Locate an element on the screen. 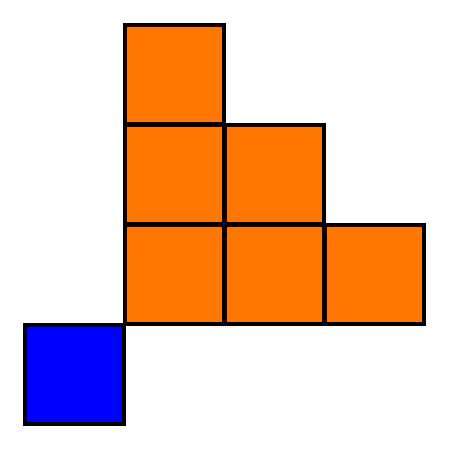 The width and height of the screenshot is (450, 450). orange-block-r2-c3 is located at coordinates (374, 274).